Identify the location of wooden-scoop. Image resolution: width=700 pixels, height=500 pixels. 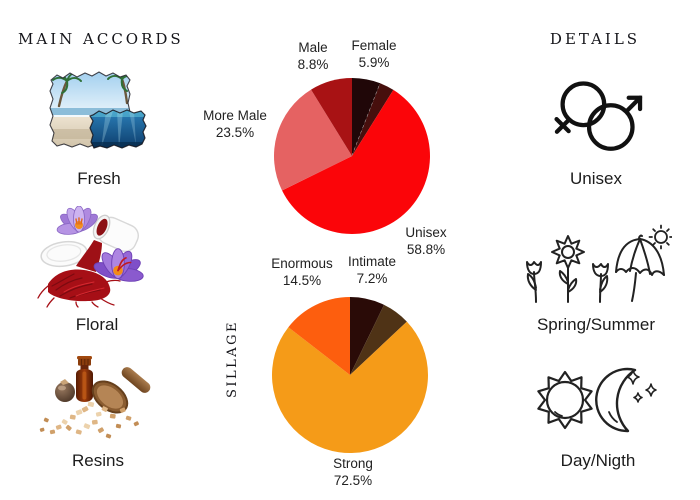
(121, 390).